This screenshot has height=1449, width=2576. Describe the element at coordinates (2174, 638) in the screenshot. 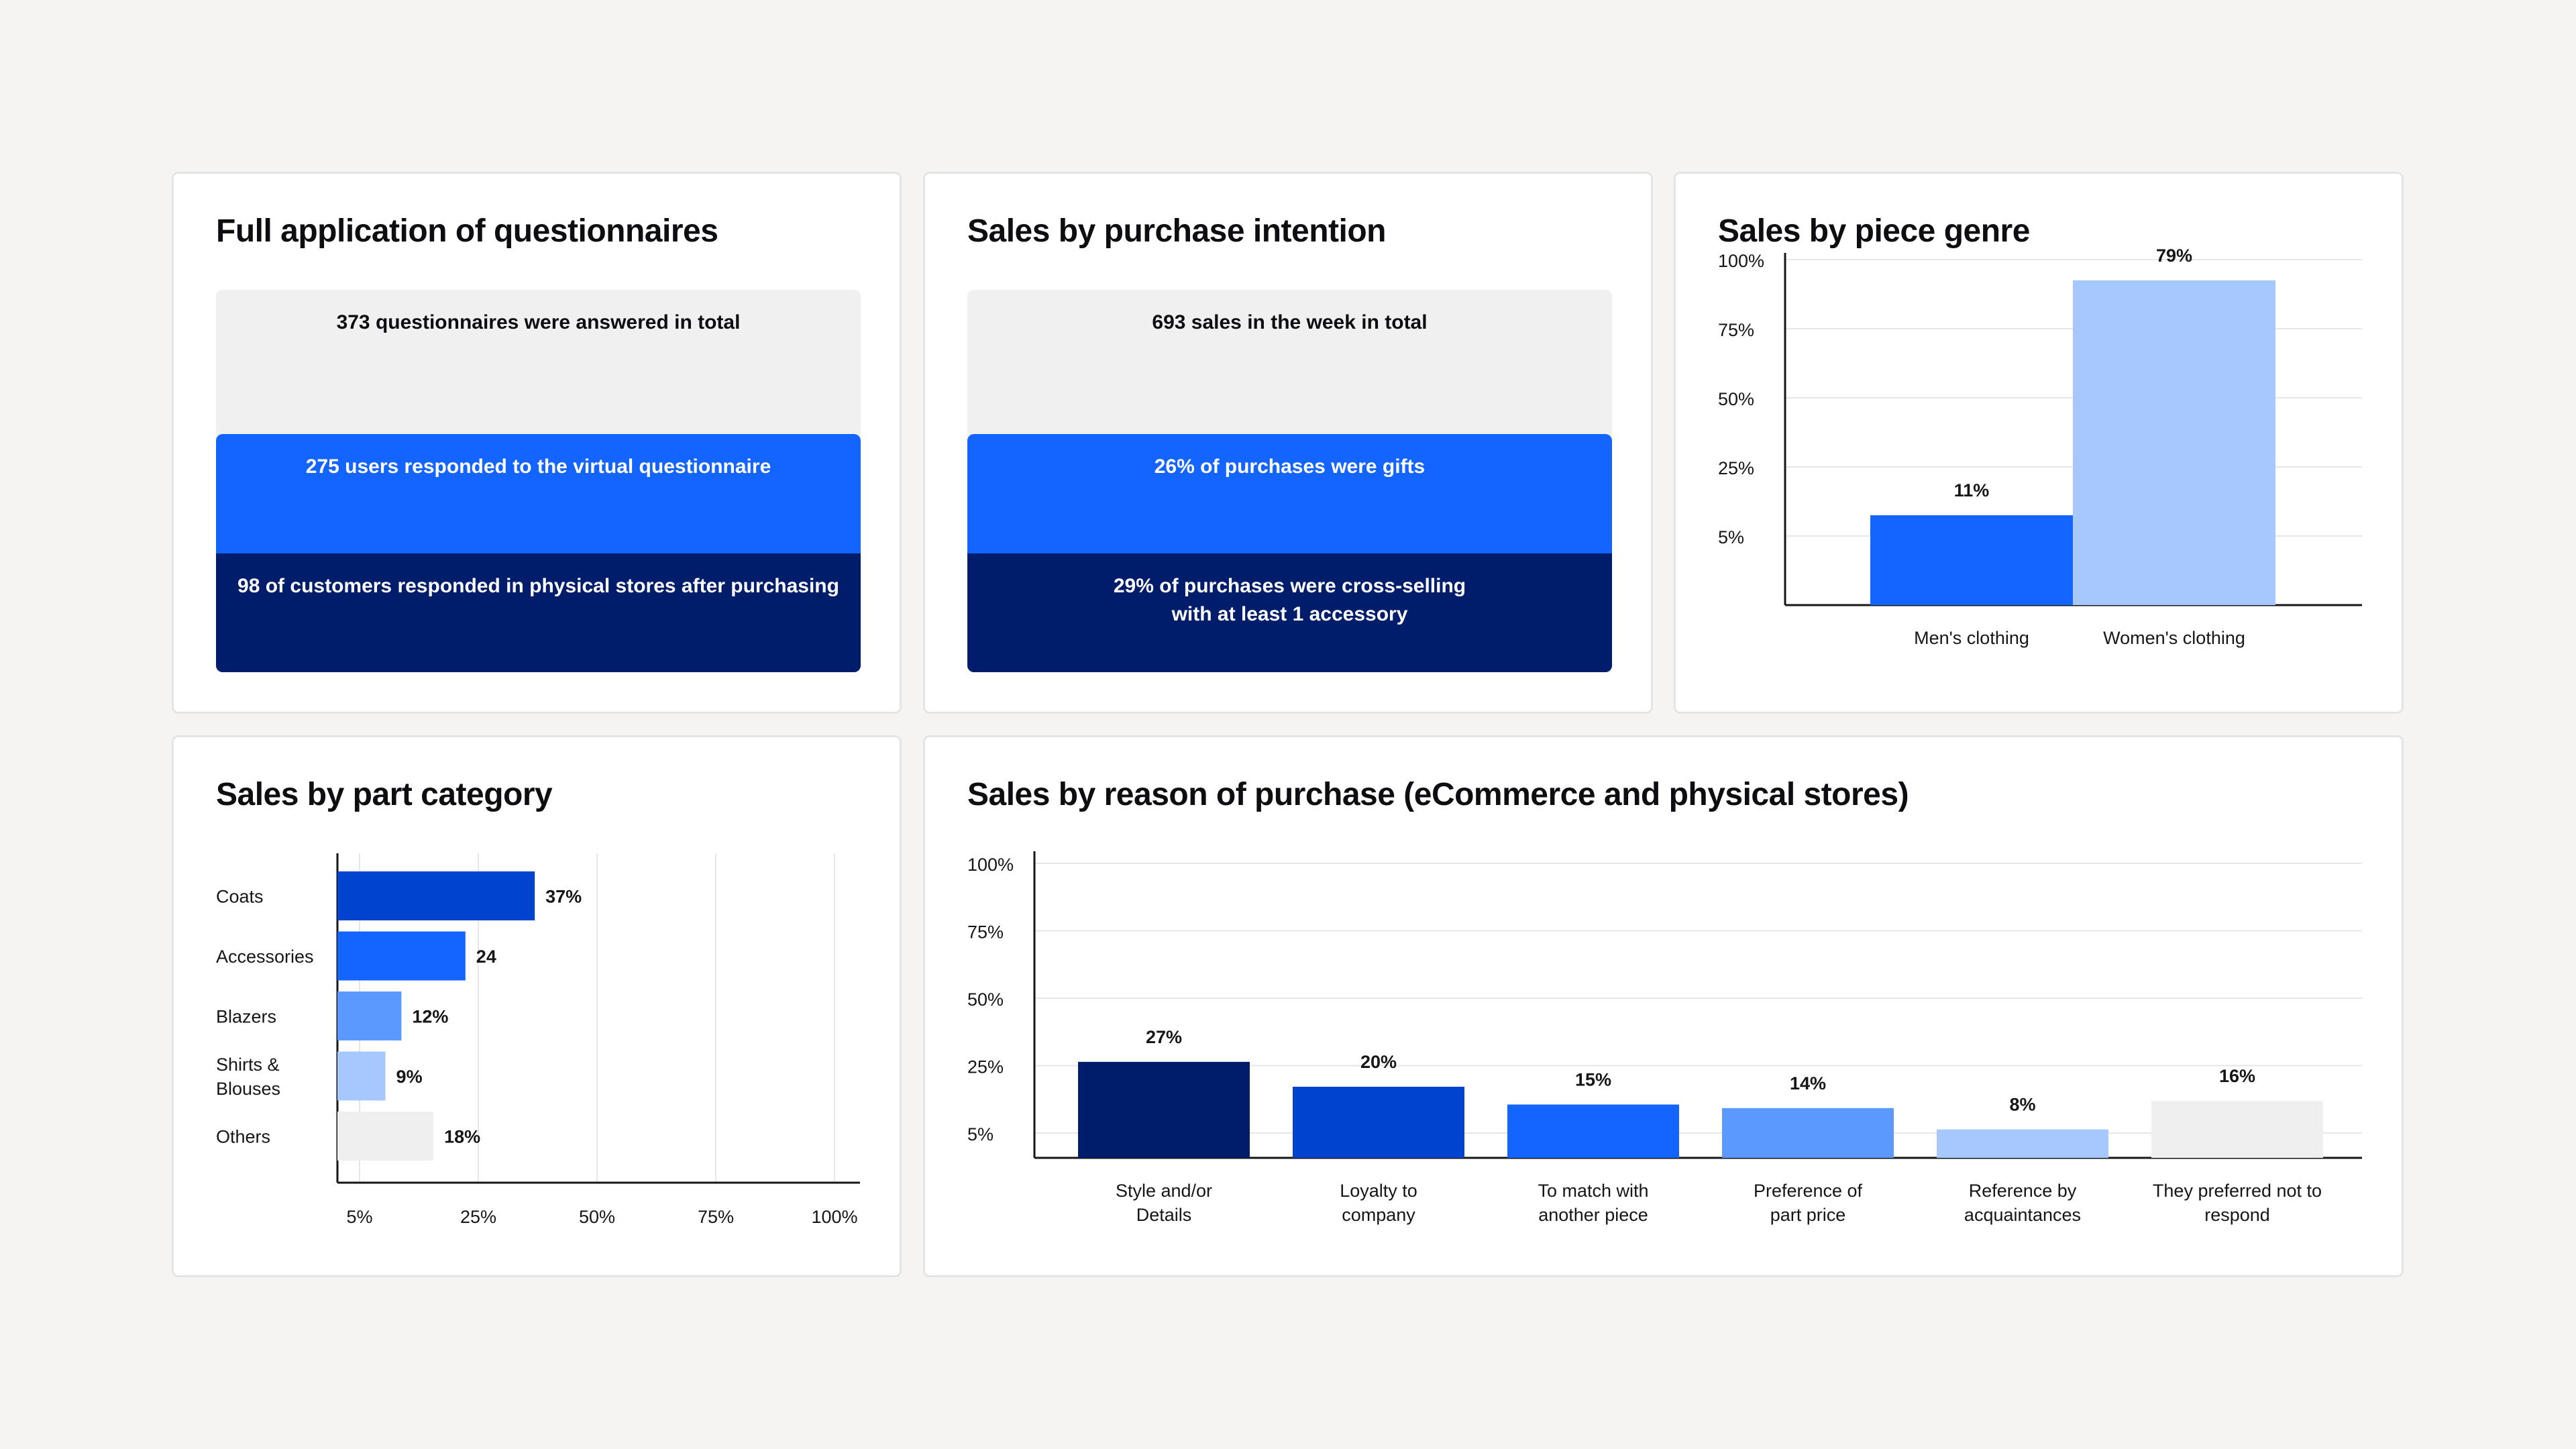

I see `genre-category-label: Women's clothing` at that location.